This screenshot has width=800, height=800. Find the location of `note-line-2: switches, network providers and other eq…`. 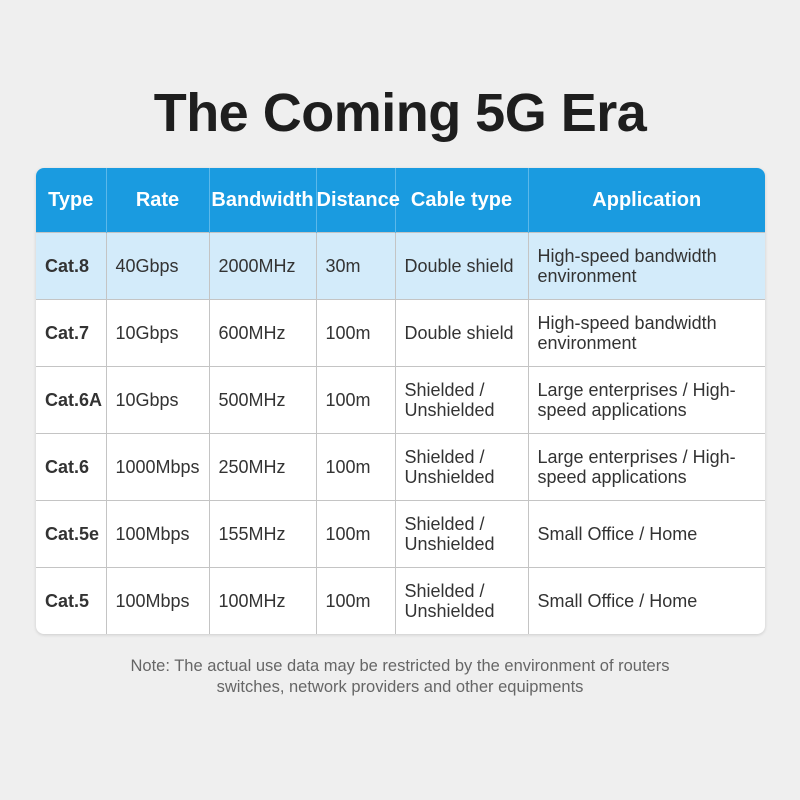

note-line-2: switches, network providers and other eq… is located at coordinates (400, 687).